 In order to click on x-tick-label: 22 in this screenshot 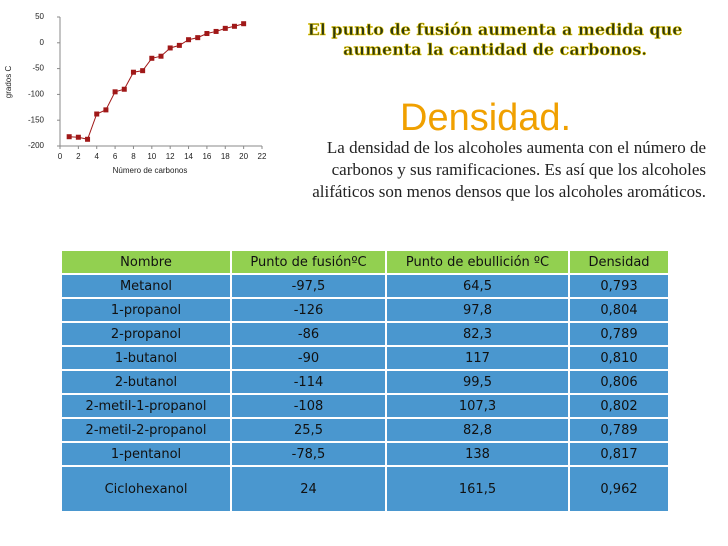, I will do `click(262, 156)`.